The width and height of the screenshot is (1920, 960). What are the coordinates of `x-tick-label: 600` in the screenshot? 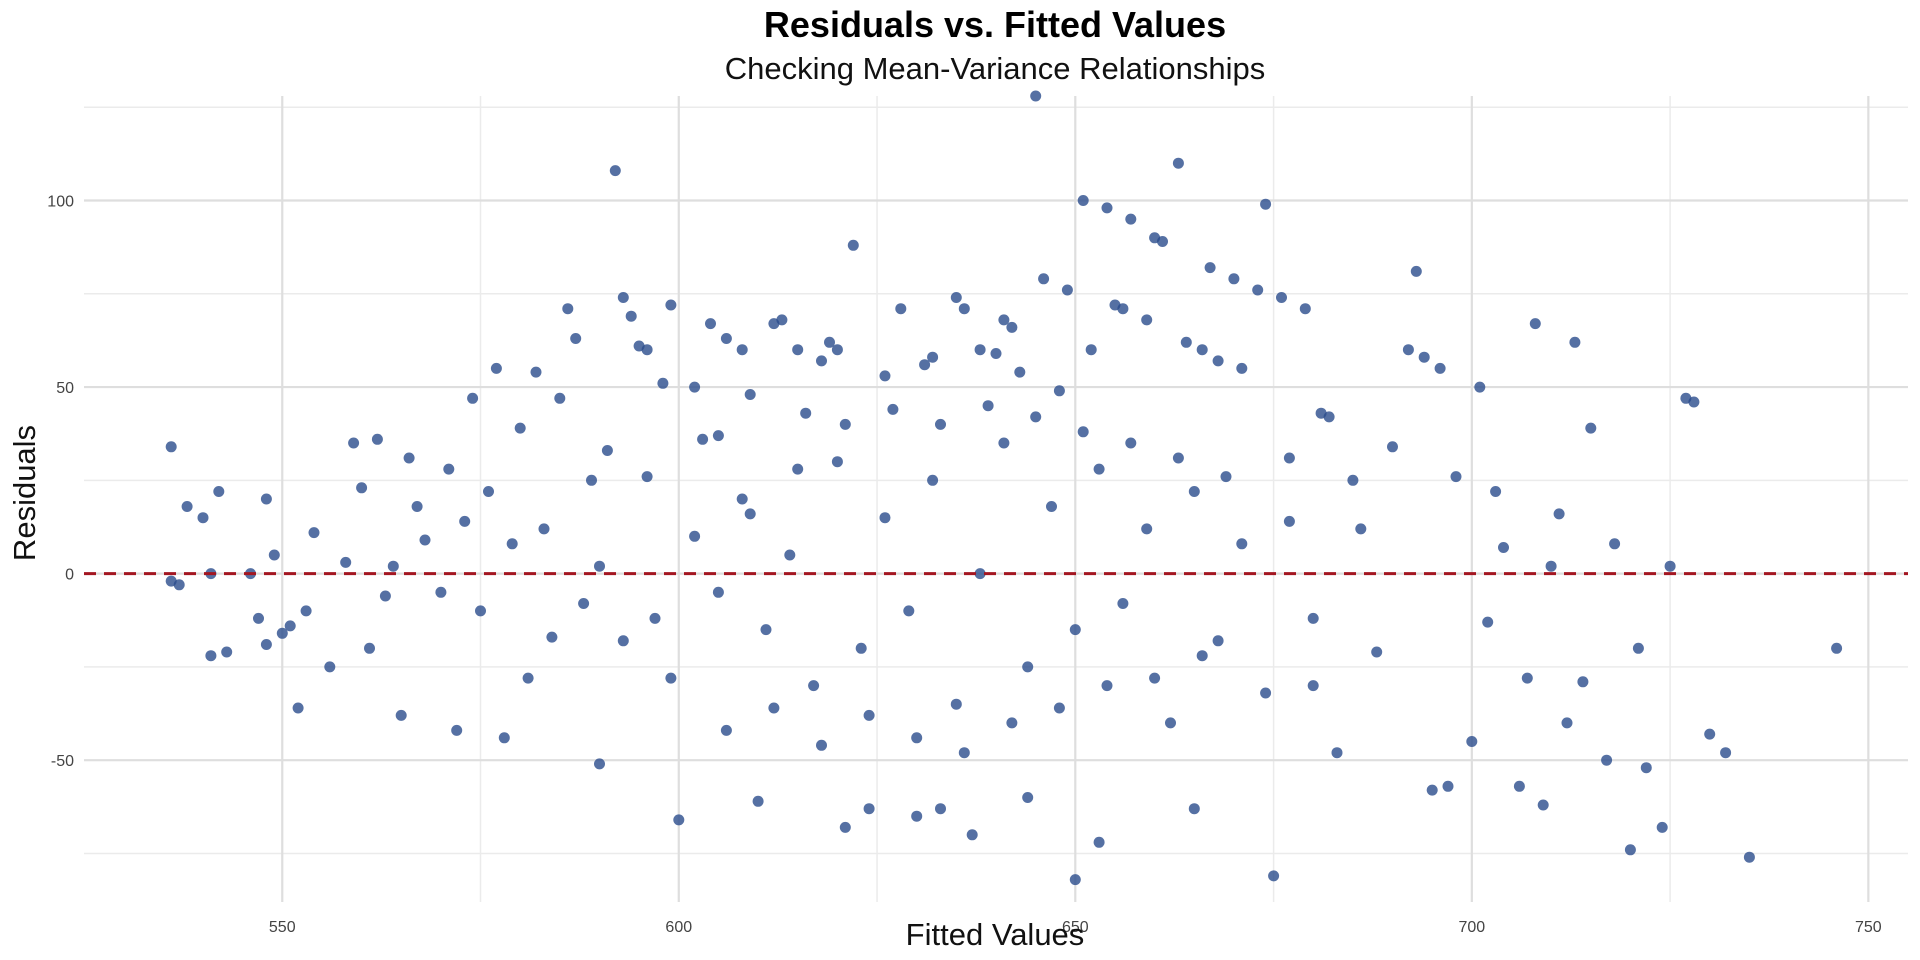 It's located at (678, 927).